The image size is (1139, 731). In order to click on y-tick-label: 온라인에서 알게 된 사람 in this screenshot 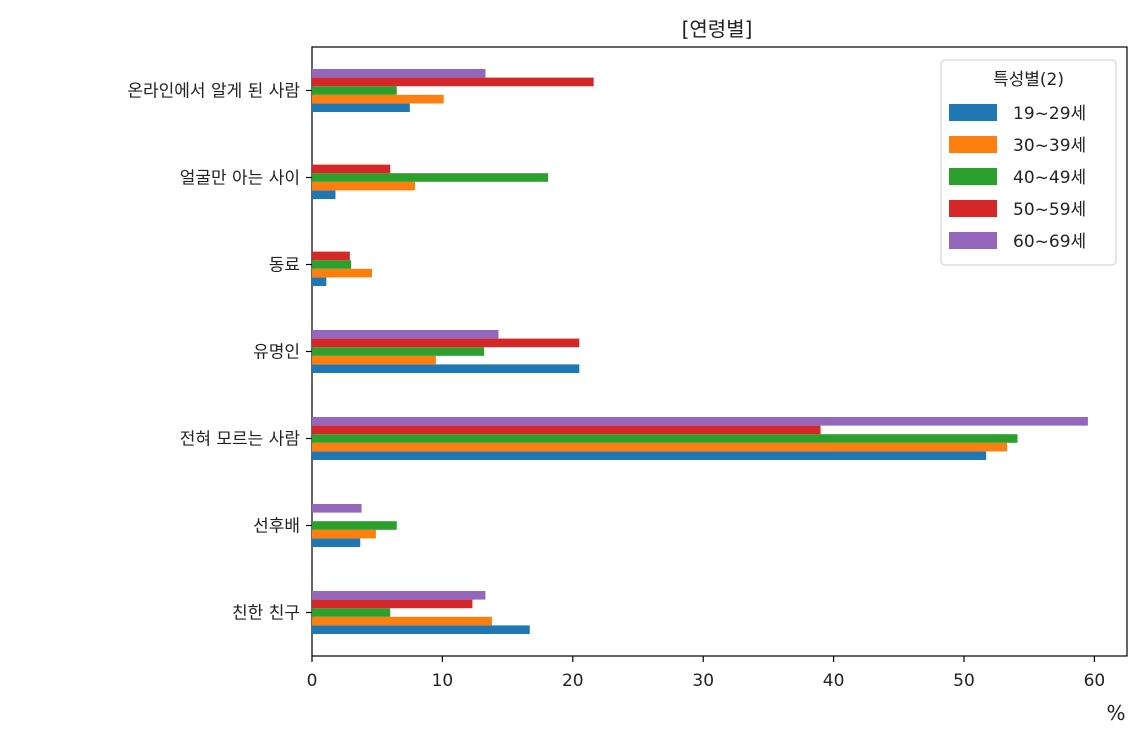, I will do `click(213, 92)`.